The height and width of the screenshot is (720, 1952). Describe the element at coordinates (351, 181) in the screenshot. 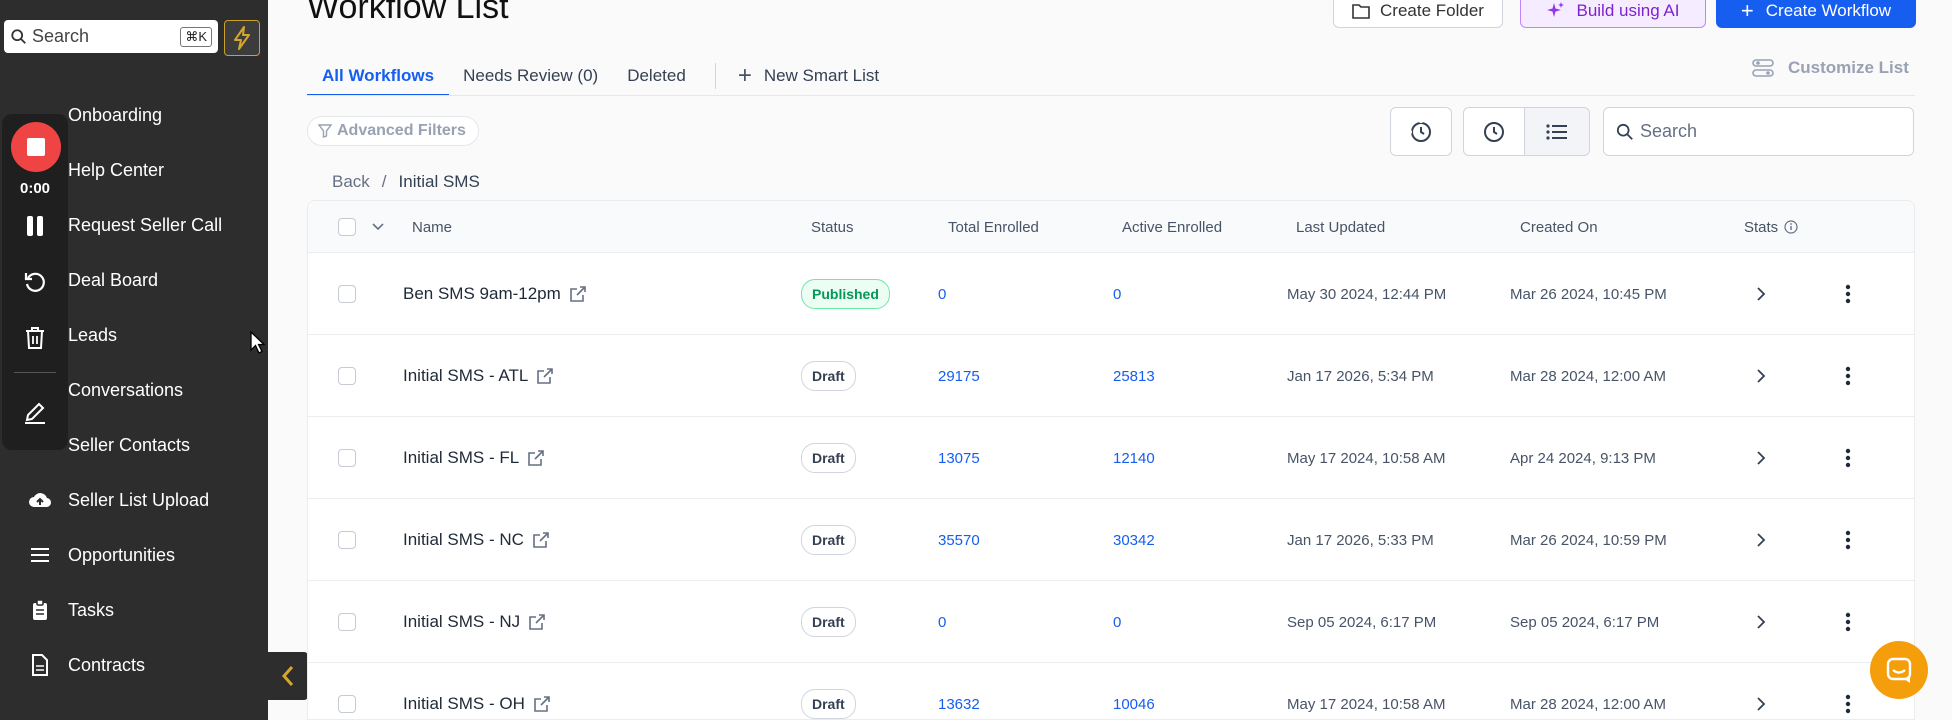

I see `breadcrumb-back: Back` at that location.